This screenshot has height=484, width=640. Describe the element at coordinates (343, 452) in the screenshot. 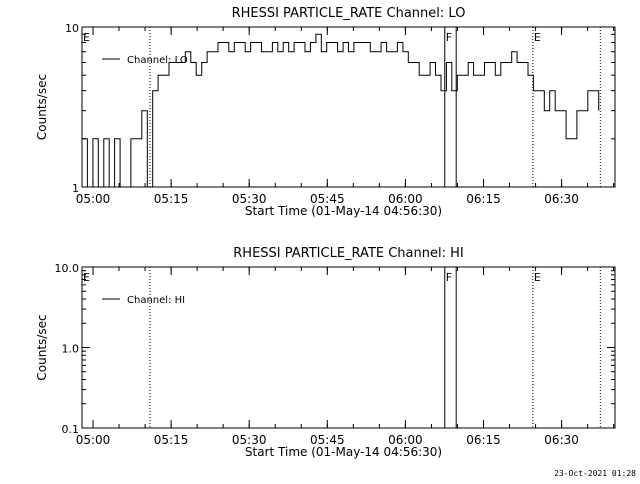

I see `chart2-xlabel: Start Time (01-May-14 04:56:30)` at that location.